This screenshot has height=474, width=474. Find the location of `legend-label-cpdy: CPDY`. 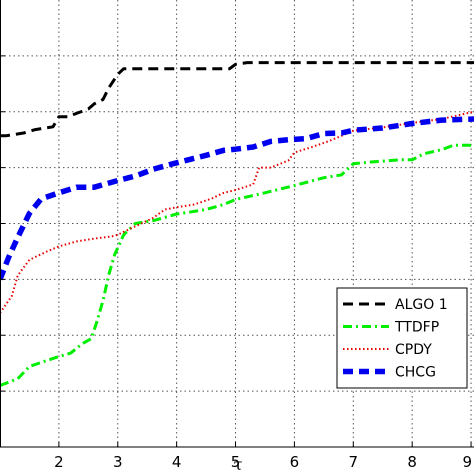

legend-label-cpdy: CPDY is located at coordinates (413, 350).